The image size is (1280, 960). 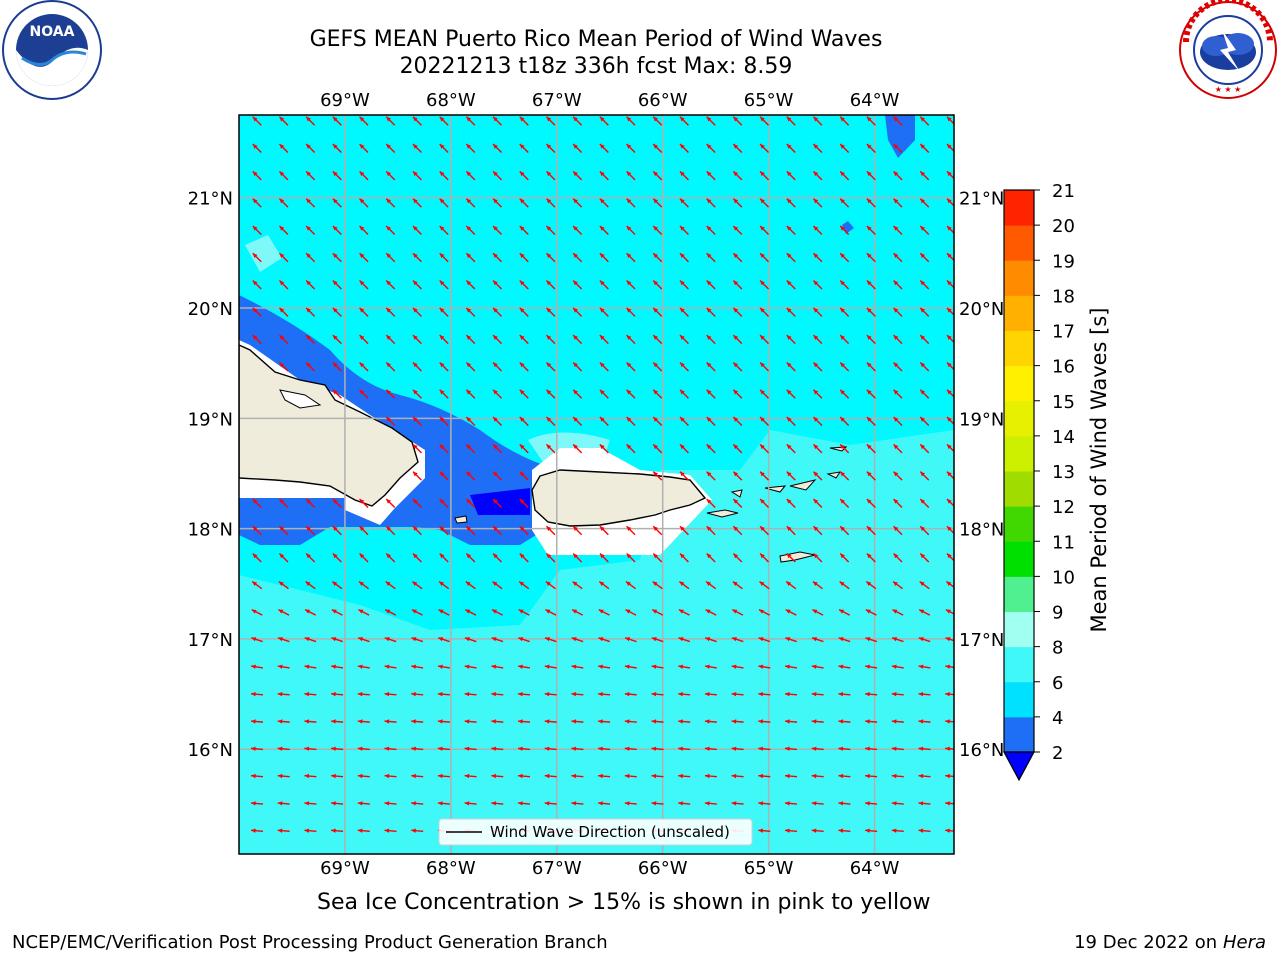 What do you see at coordinates (1063, 437) in the screenshot?
I see `colorbar-tick-label: 14` at bounding box center [1063, 437].